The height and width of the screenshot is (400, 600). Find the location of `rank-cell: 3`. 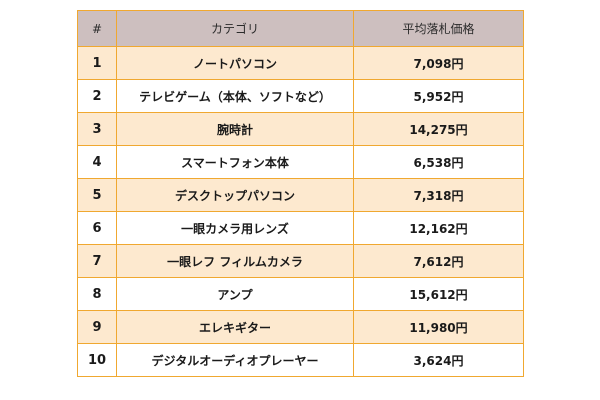

rank-cell: 3 is located at coordinates (97, 129).